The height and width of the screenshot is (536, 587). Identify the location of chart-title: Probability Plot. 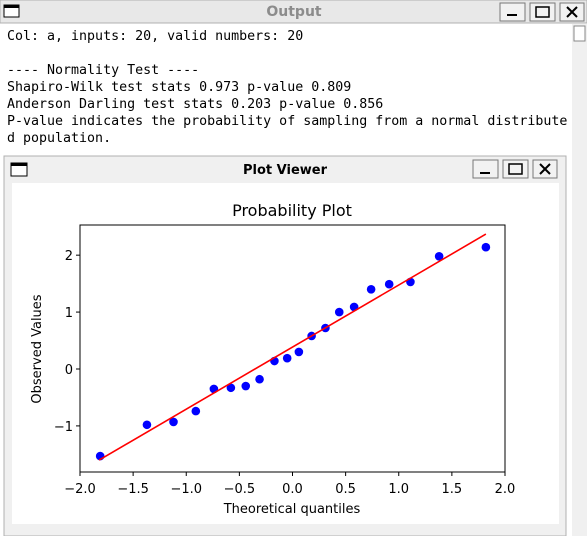
(292, 210).